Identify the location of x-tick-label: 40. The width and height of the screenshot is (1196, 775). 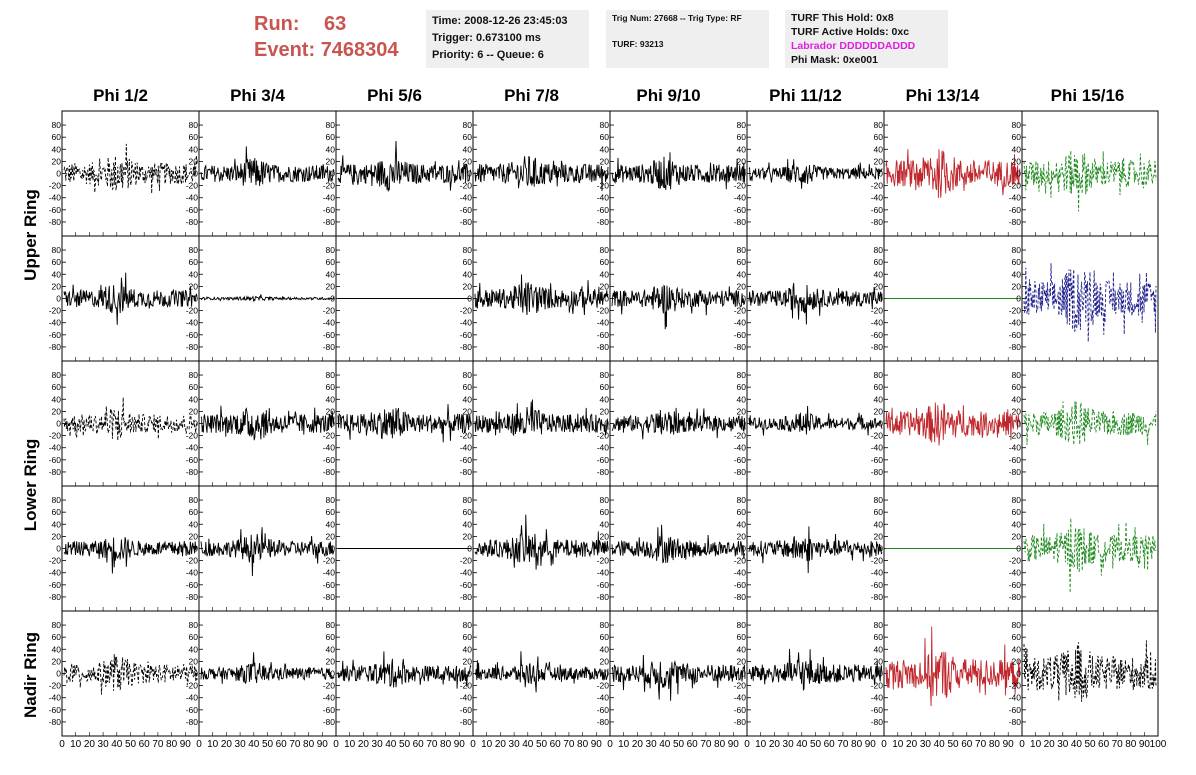
(940, 744).